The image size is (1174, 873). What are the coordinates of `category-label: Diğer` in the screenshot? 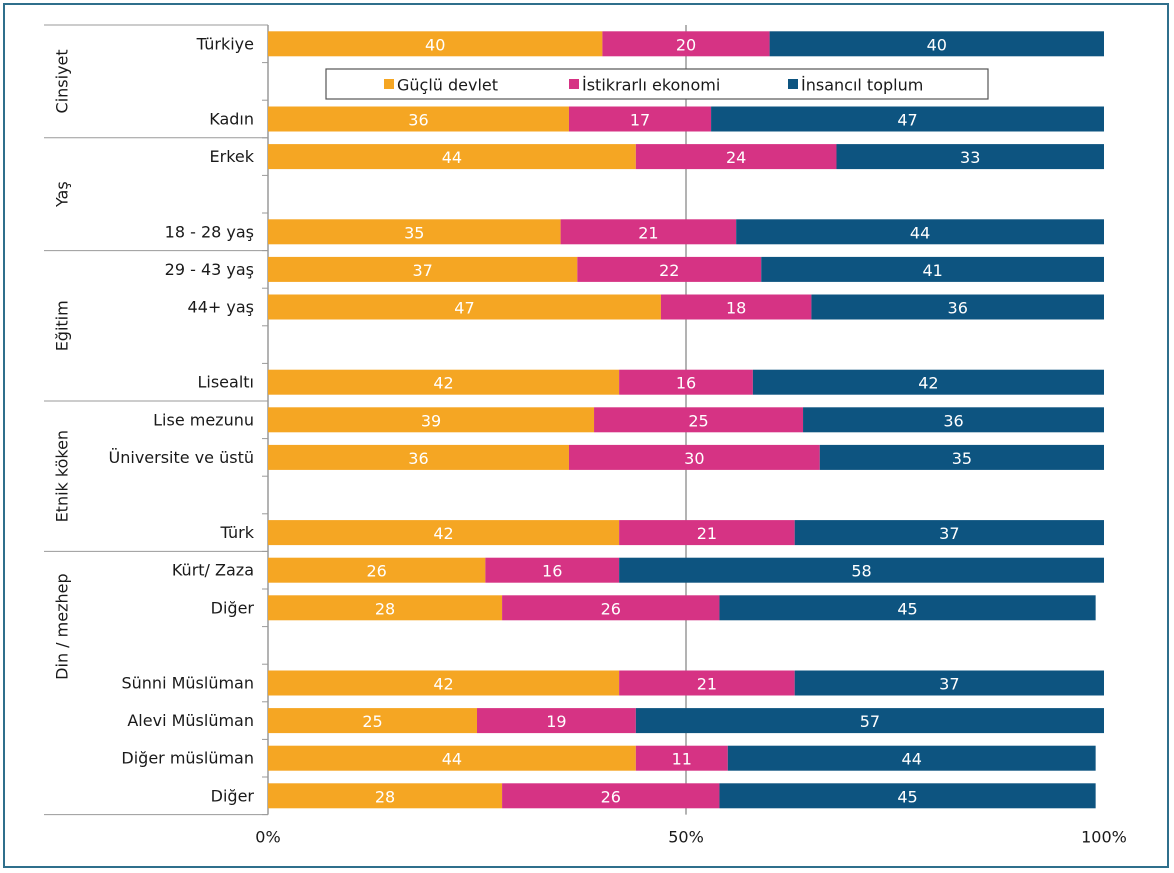 It's located at (233, 795).